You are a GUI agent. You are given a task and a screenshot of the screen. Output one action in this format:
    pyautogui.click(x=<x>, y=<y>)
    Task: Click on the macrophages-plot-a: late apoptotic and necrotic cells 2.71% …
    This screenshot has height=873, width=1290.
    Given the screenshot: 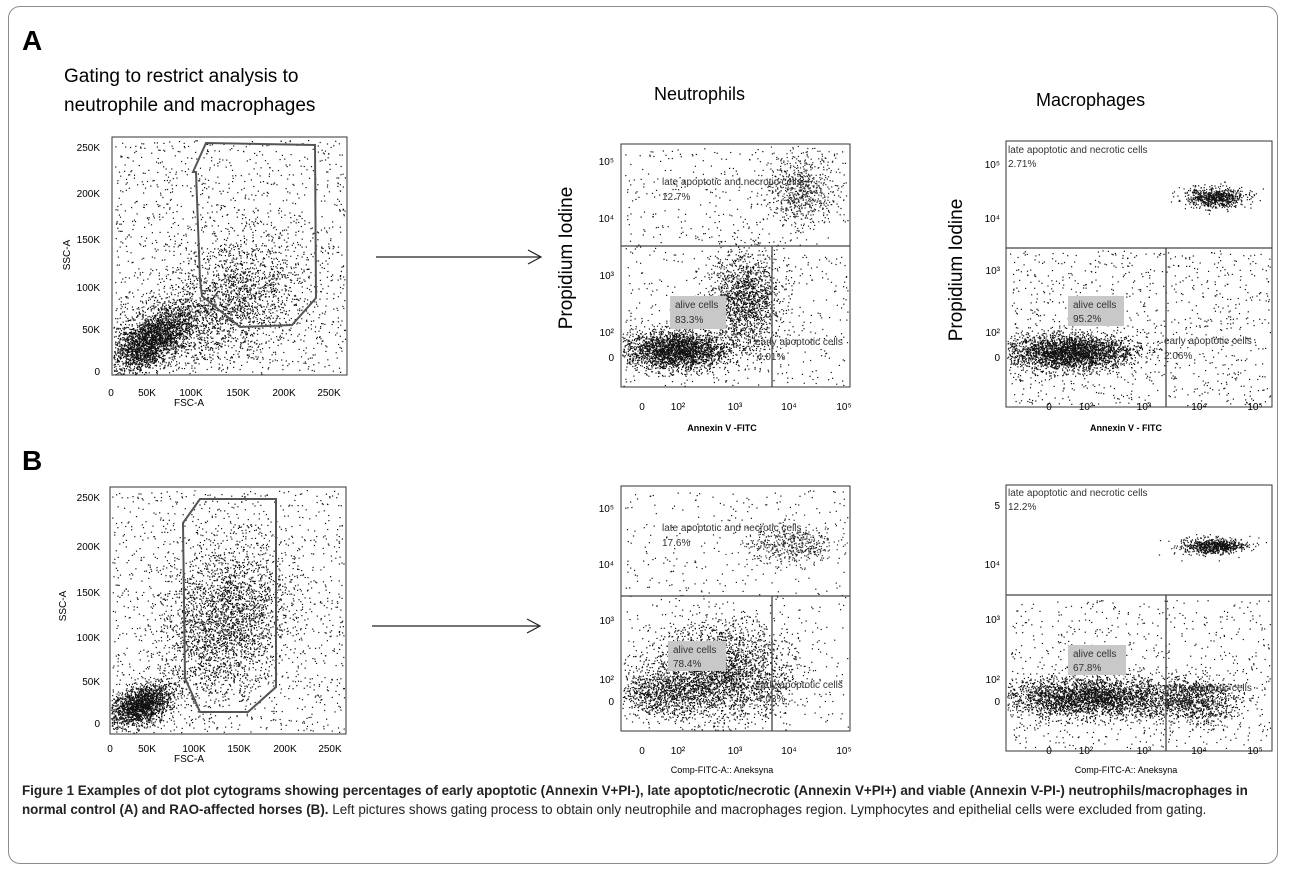 What is the action you would take?
    pyautogui.click(x=1109, y=286)
    